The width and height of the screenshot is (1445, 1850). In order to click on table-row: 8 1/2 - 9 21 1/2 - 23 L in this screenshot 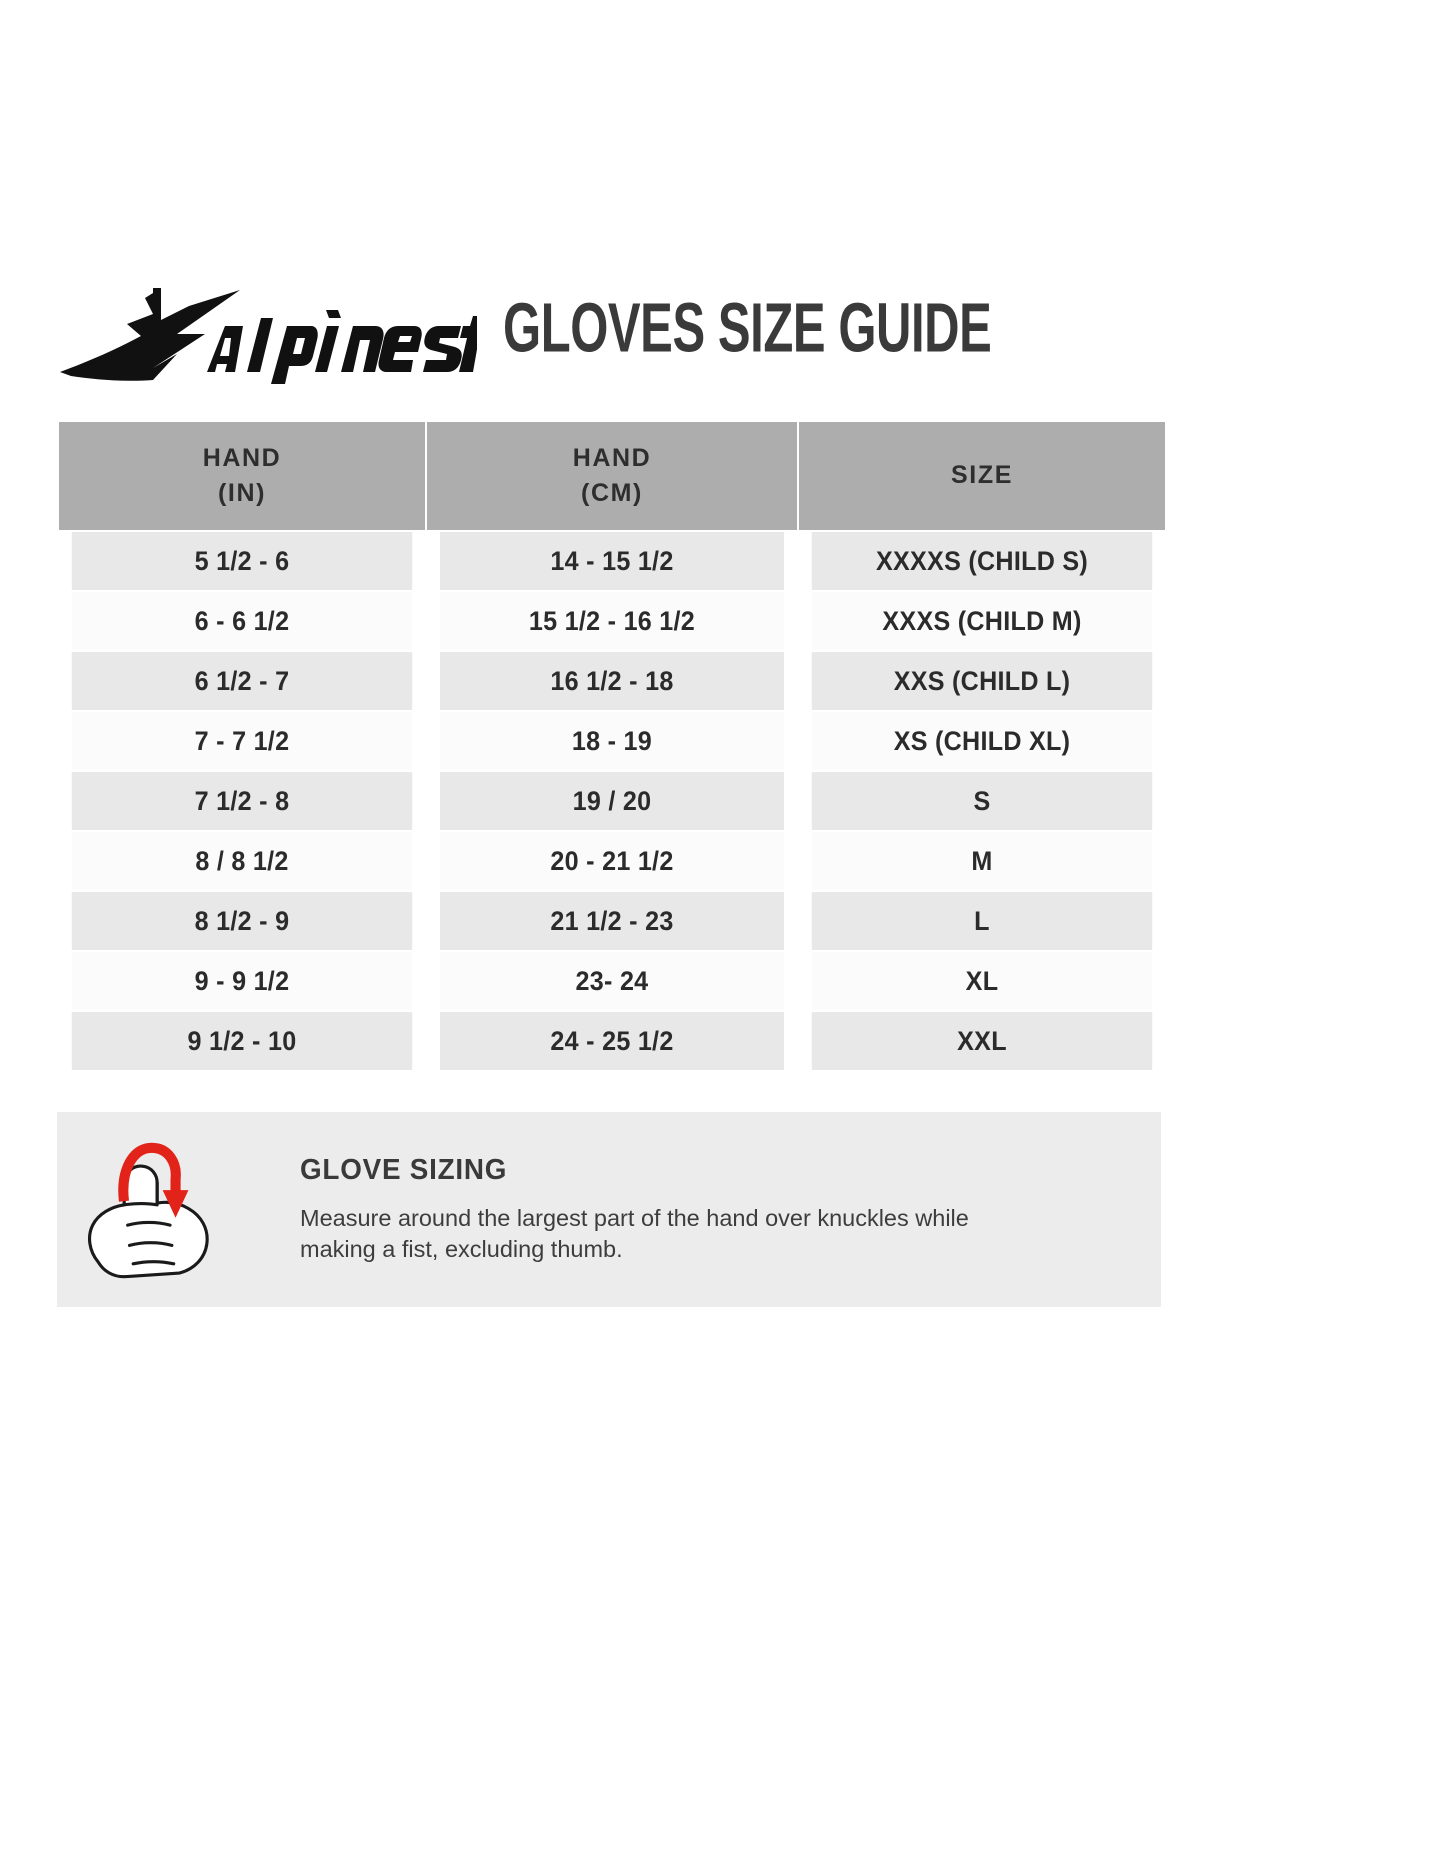, I will do `click(612, 921)`.